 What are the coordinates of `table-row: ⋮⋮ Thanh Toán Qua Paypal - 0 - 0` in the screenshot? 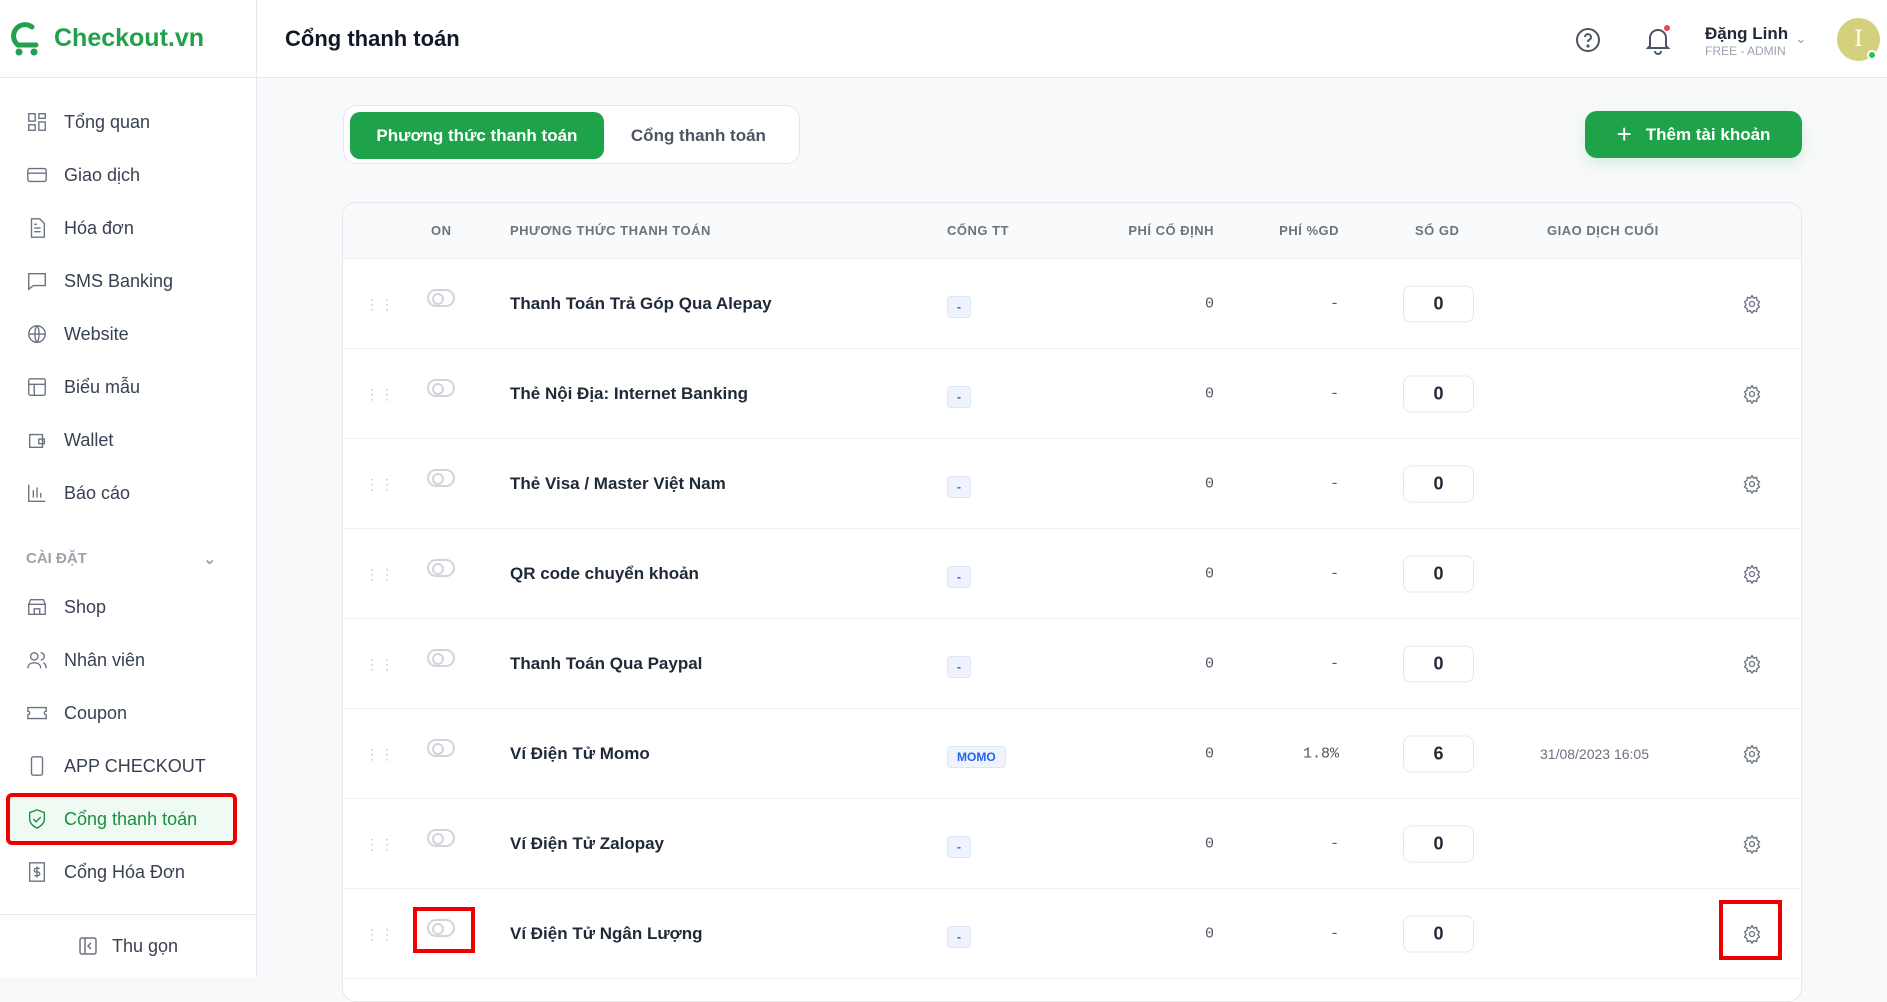 It's located at (1072, 664).